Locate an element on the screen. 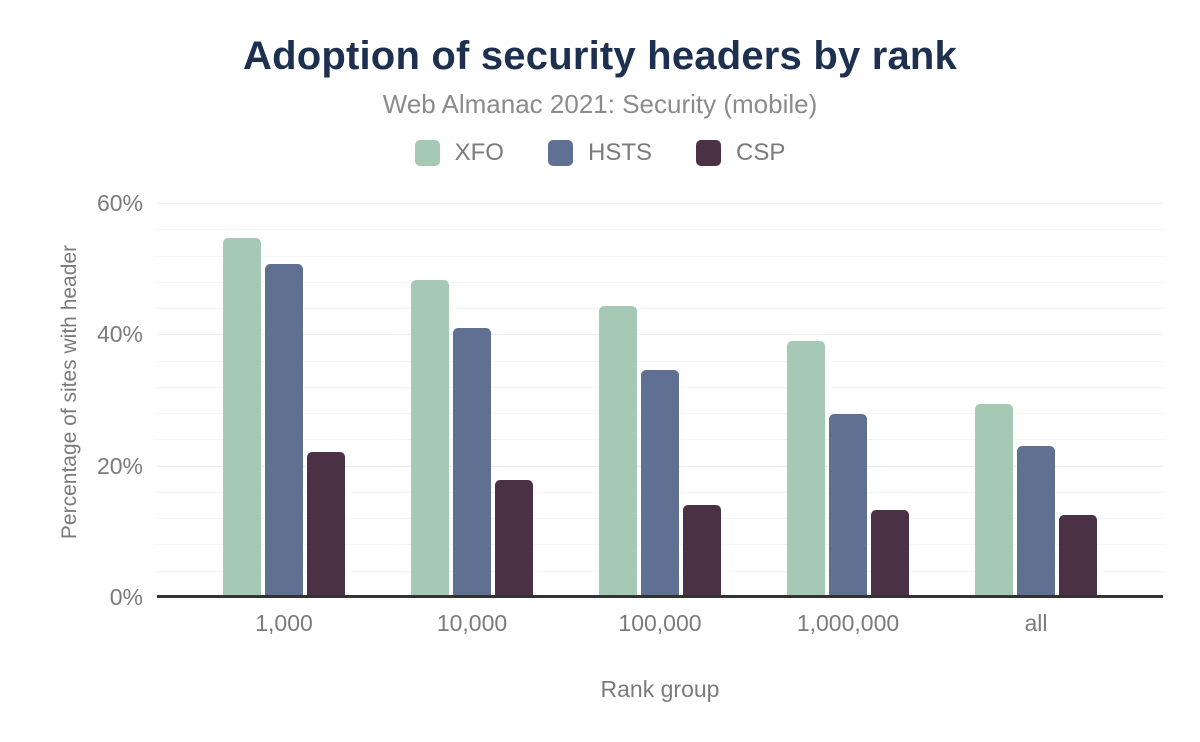 Image resolution: width=1200 pixels, height=742 pixels. chart-title: Adoption of security headers by rank is located at coordinates (600, 56).